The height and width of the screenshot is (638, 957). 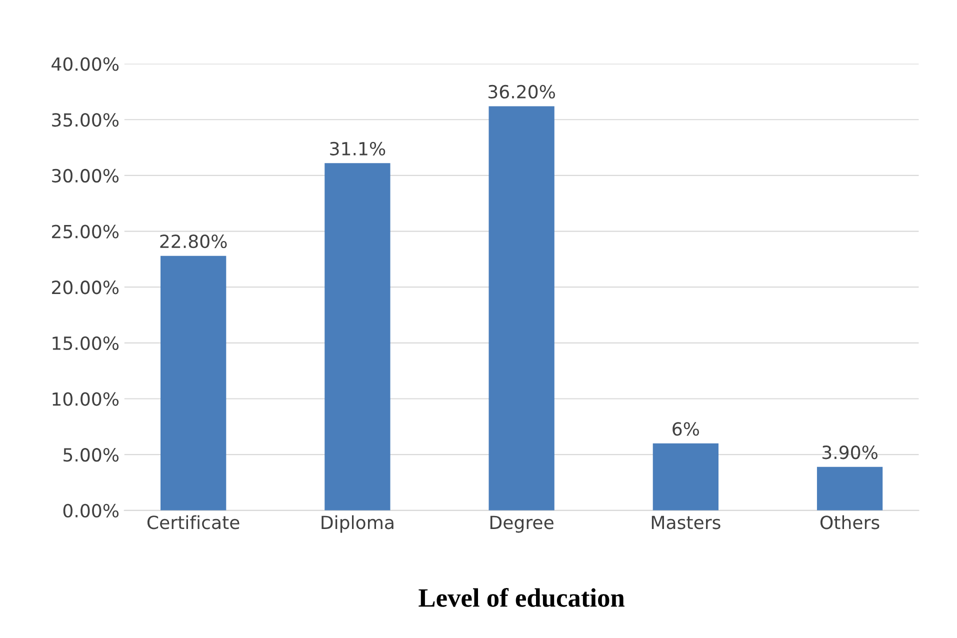 What do you see at coordinates (85, 231) in the screenshot?
I see `y-tick-label: 25.00%` at bounding box center [85, 231].